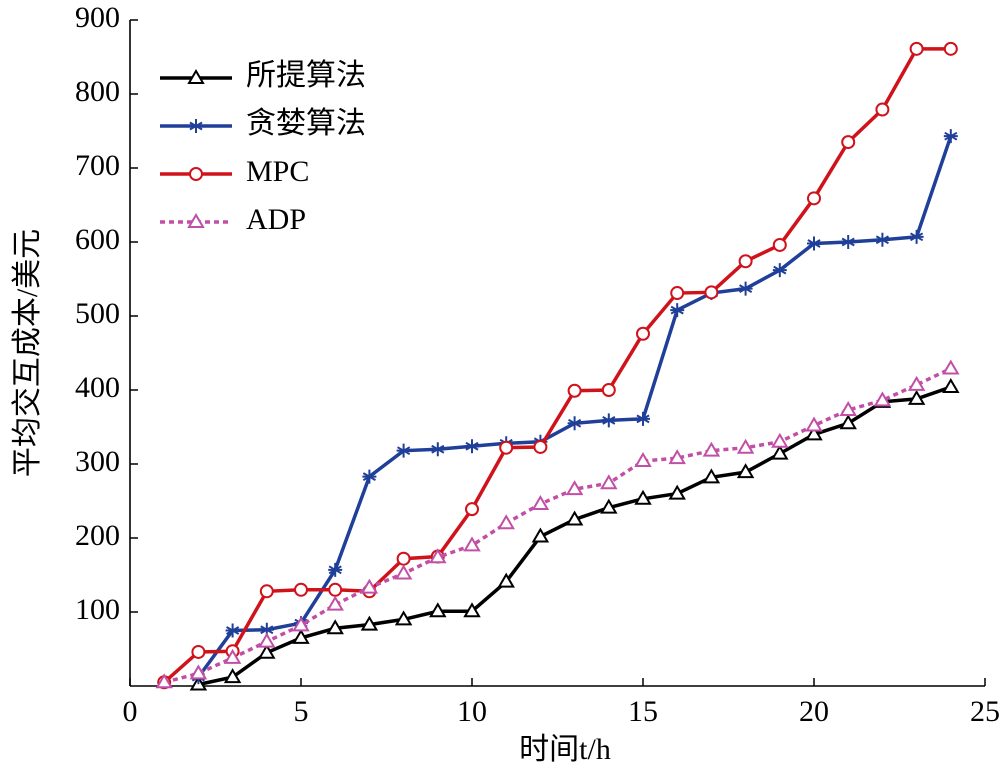 Image resolution: width=1000 pixels, height=780 pixels. Describe the element at coordinates (130, 711) in the screenshot. I see `x-tick-label: 0` at that location.